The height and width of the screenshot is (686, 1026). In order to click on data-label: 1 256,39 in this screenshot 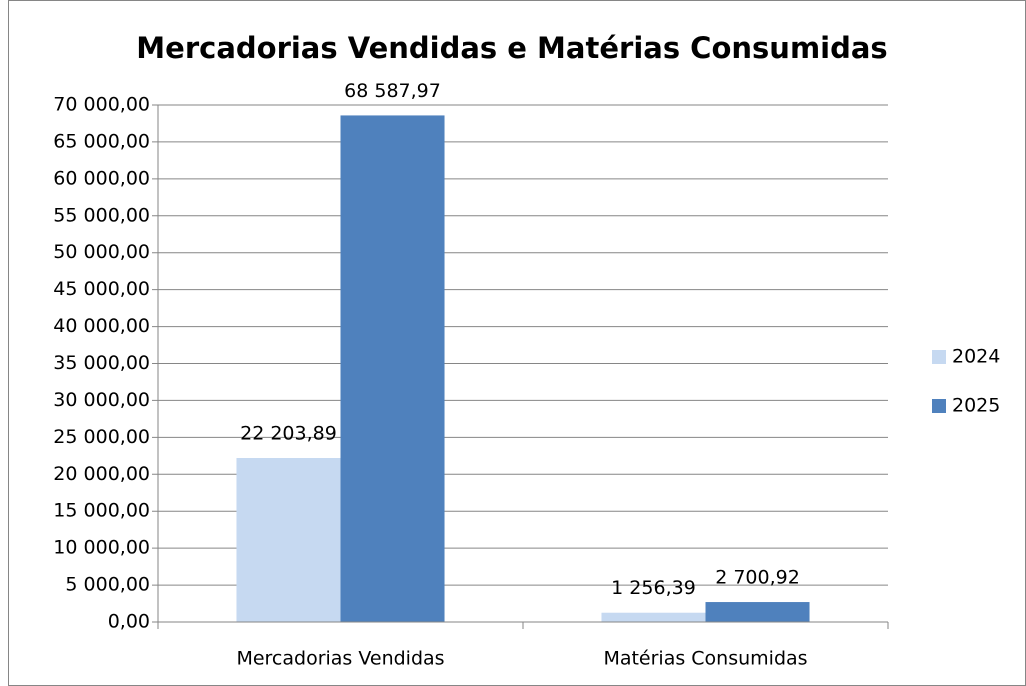, I will do `click(653, 588)`.